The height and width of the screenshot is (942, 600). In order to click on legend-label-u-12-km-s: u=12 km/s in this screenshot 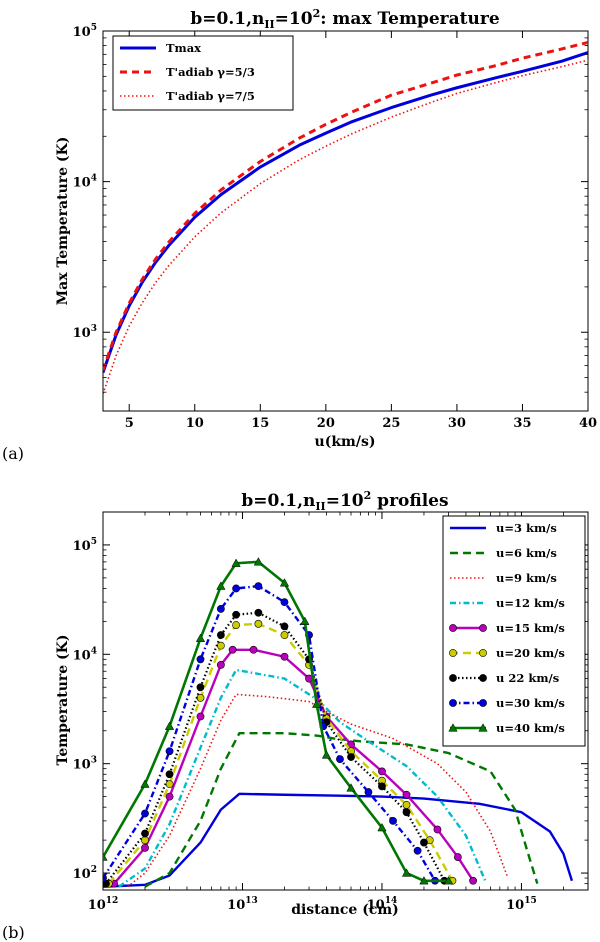, I will do `click(530, 603)`.